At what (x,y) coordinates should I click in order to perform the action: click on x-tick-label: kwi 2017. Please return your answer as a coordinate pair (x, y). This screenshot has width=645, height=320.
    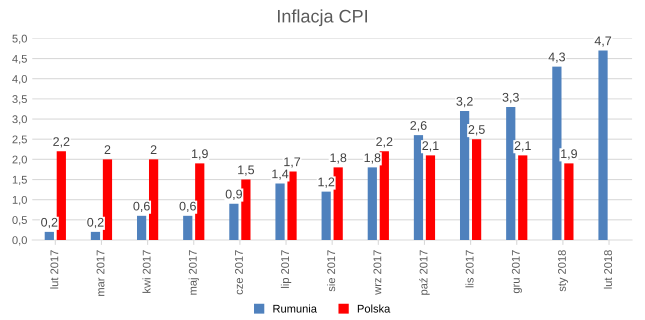
    Looking at the image, I should click on (146, 271).